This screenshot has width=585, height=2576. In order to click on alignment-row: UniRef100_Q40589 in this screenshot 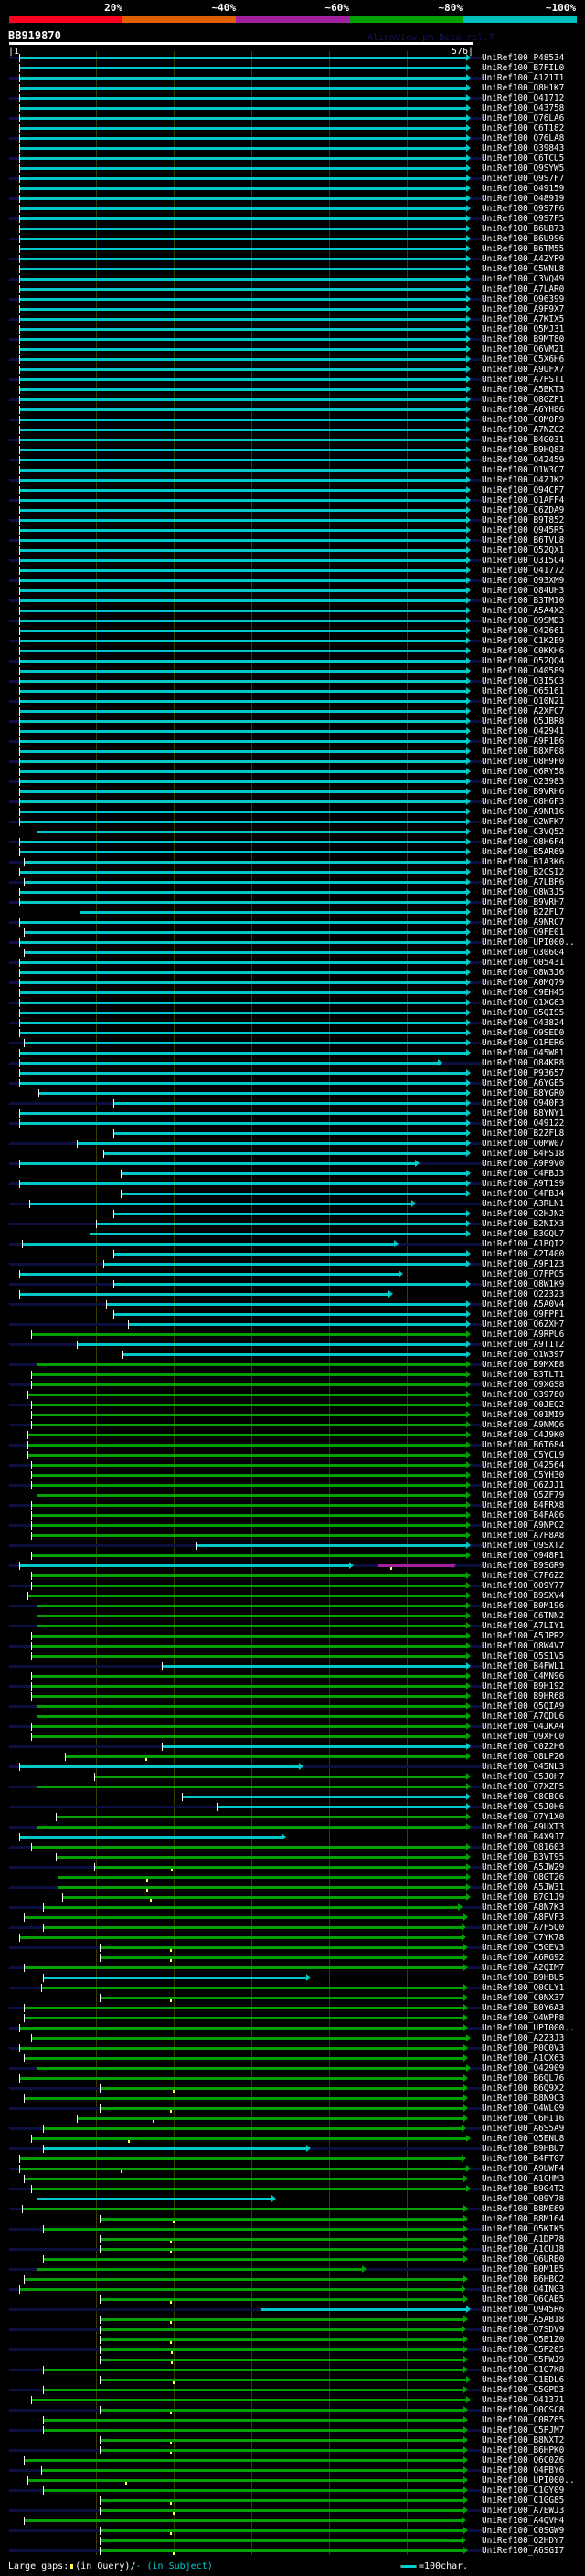, I will do `click(293, 671)`.